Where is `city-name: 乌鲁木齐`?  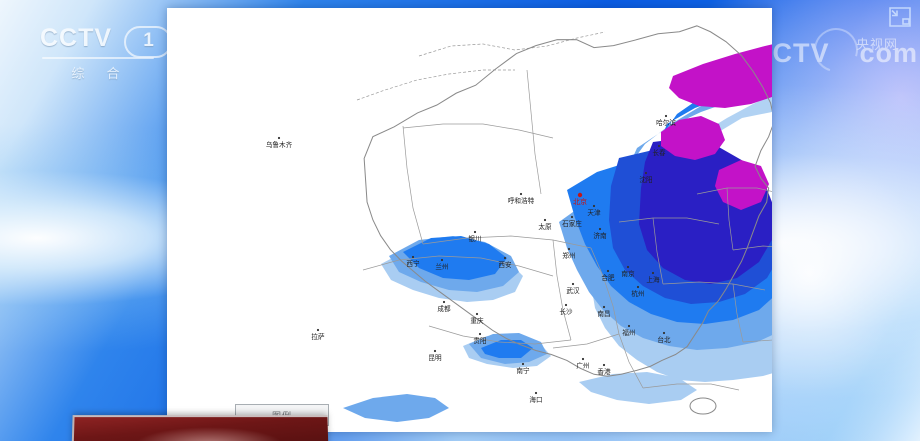
city-name: 乌鲁木齐 is located at coordinates (279, 144).